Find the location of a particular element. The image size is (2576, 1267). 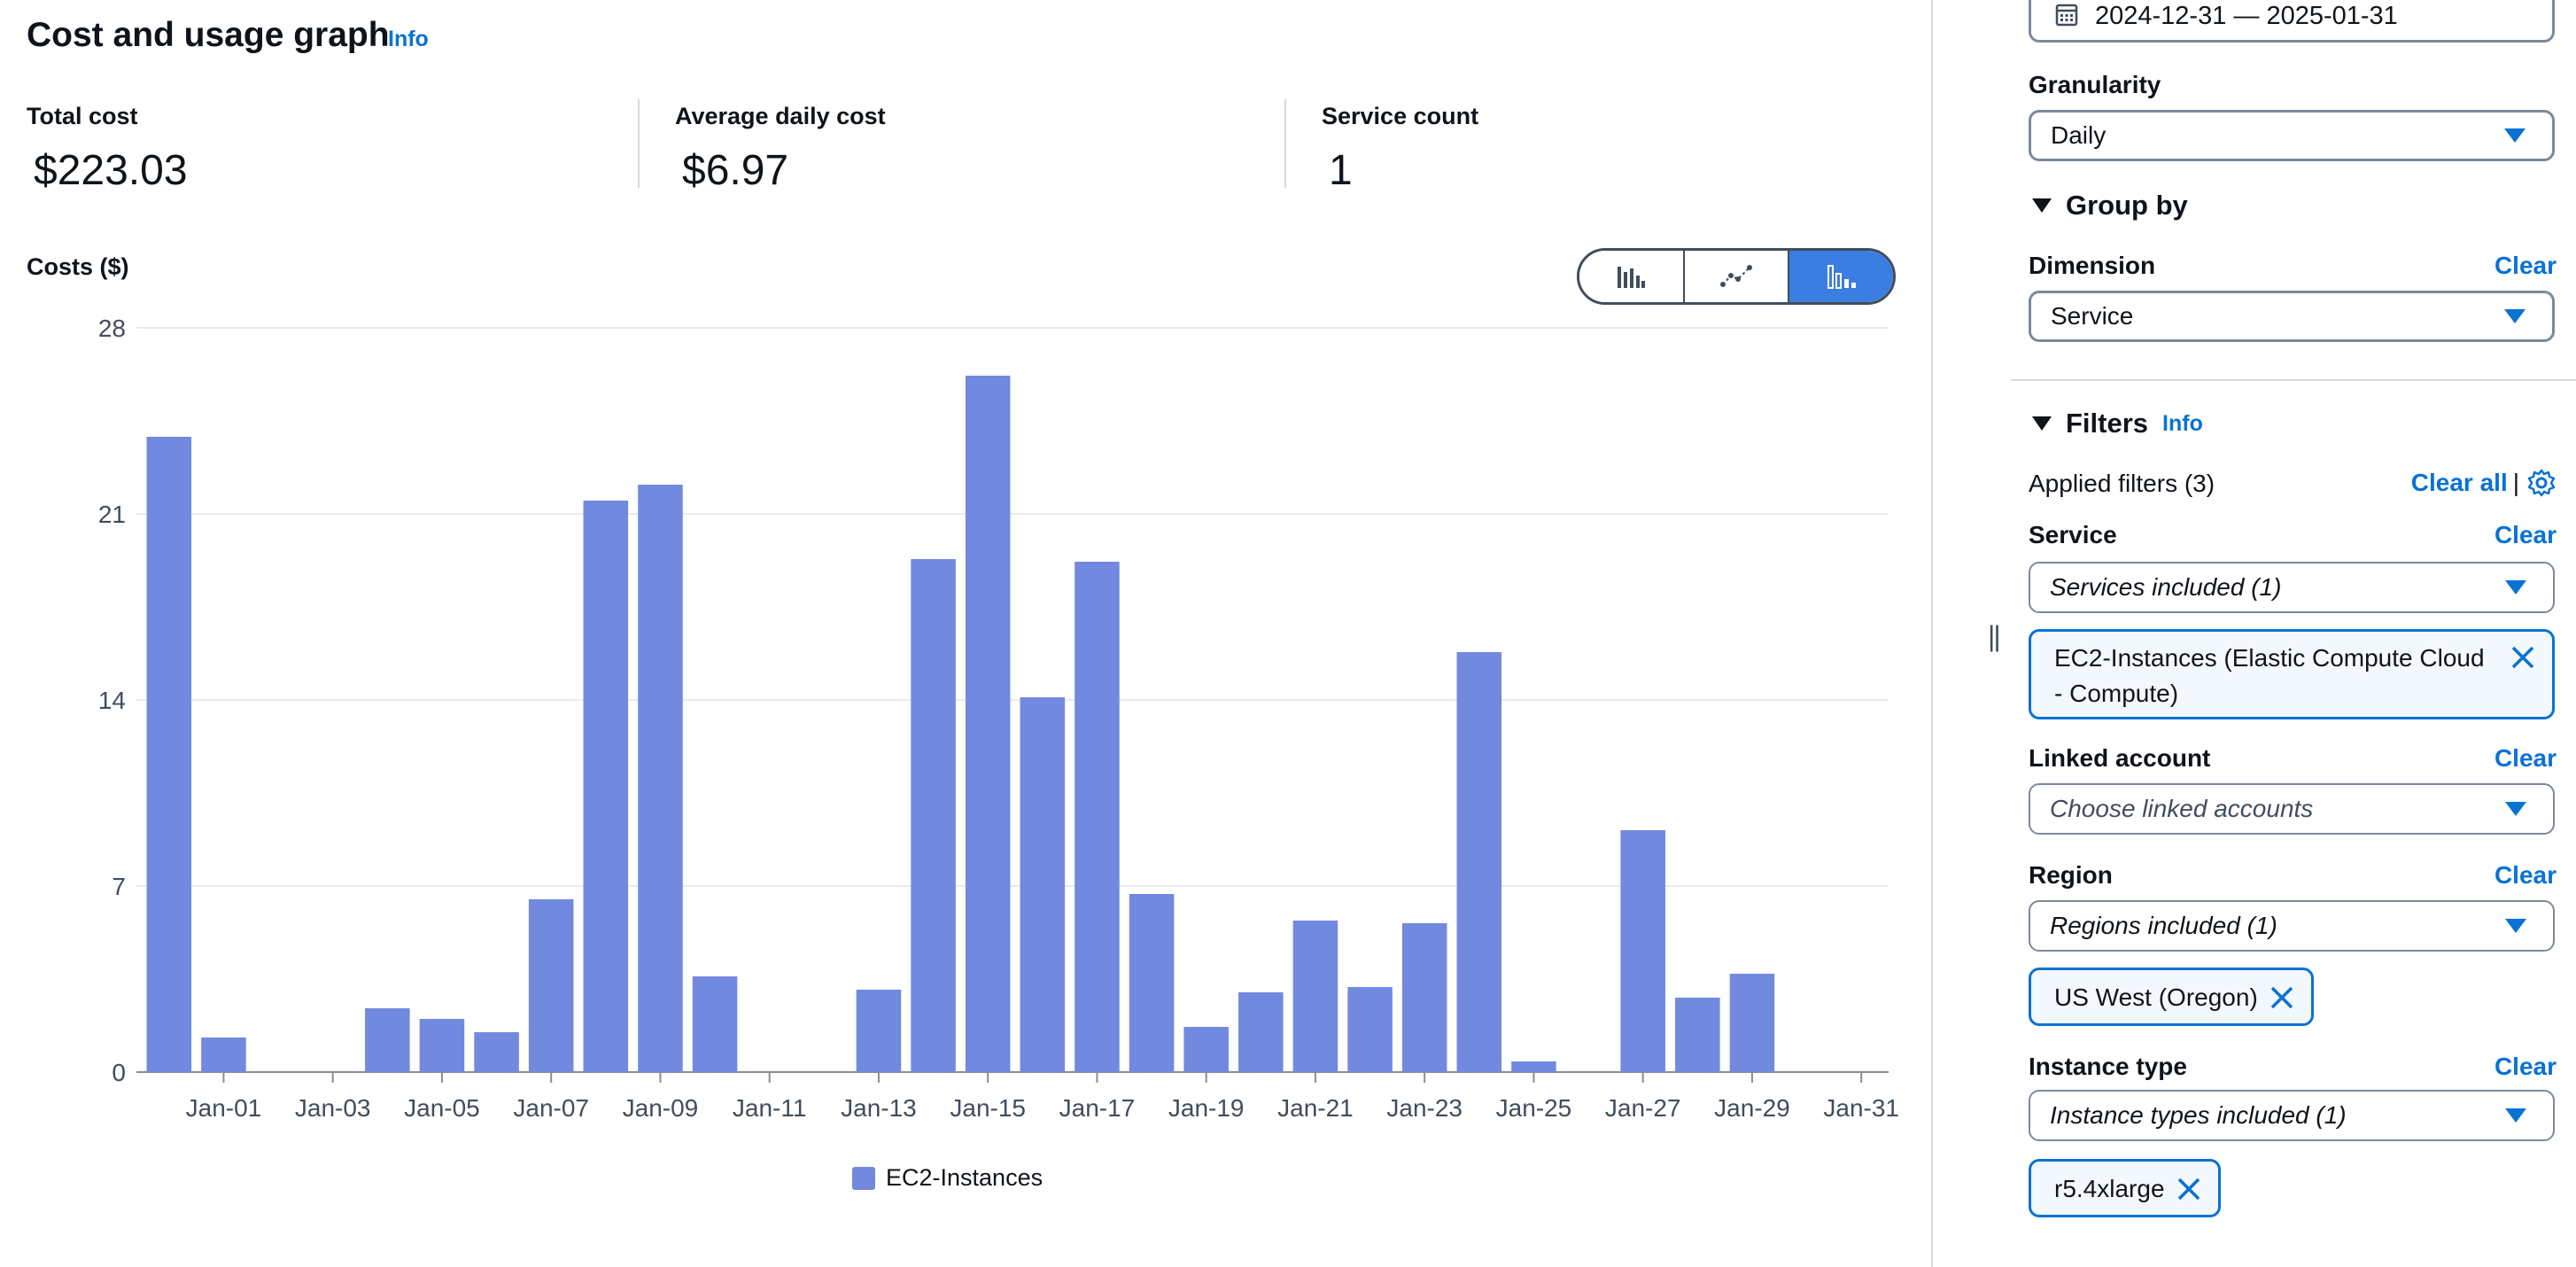

x-tick-label: Jan-15 is located at coordinates (988, 1108).